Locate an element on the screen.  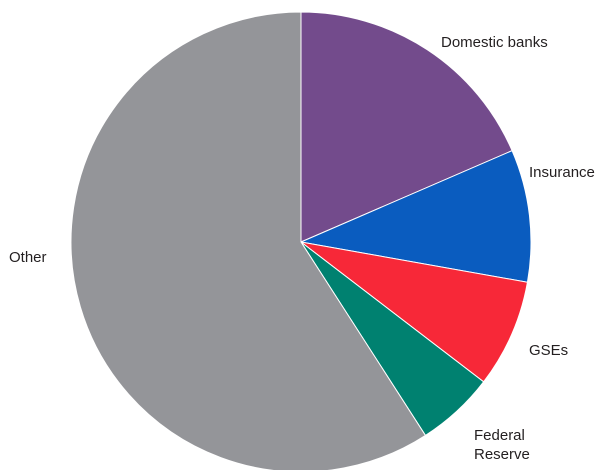
label-insurance: Insurance is located at coordinates (562, 172).